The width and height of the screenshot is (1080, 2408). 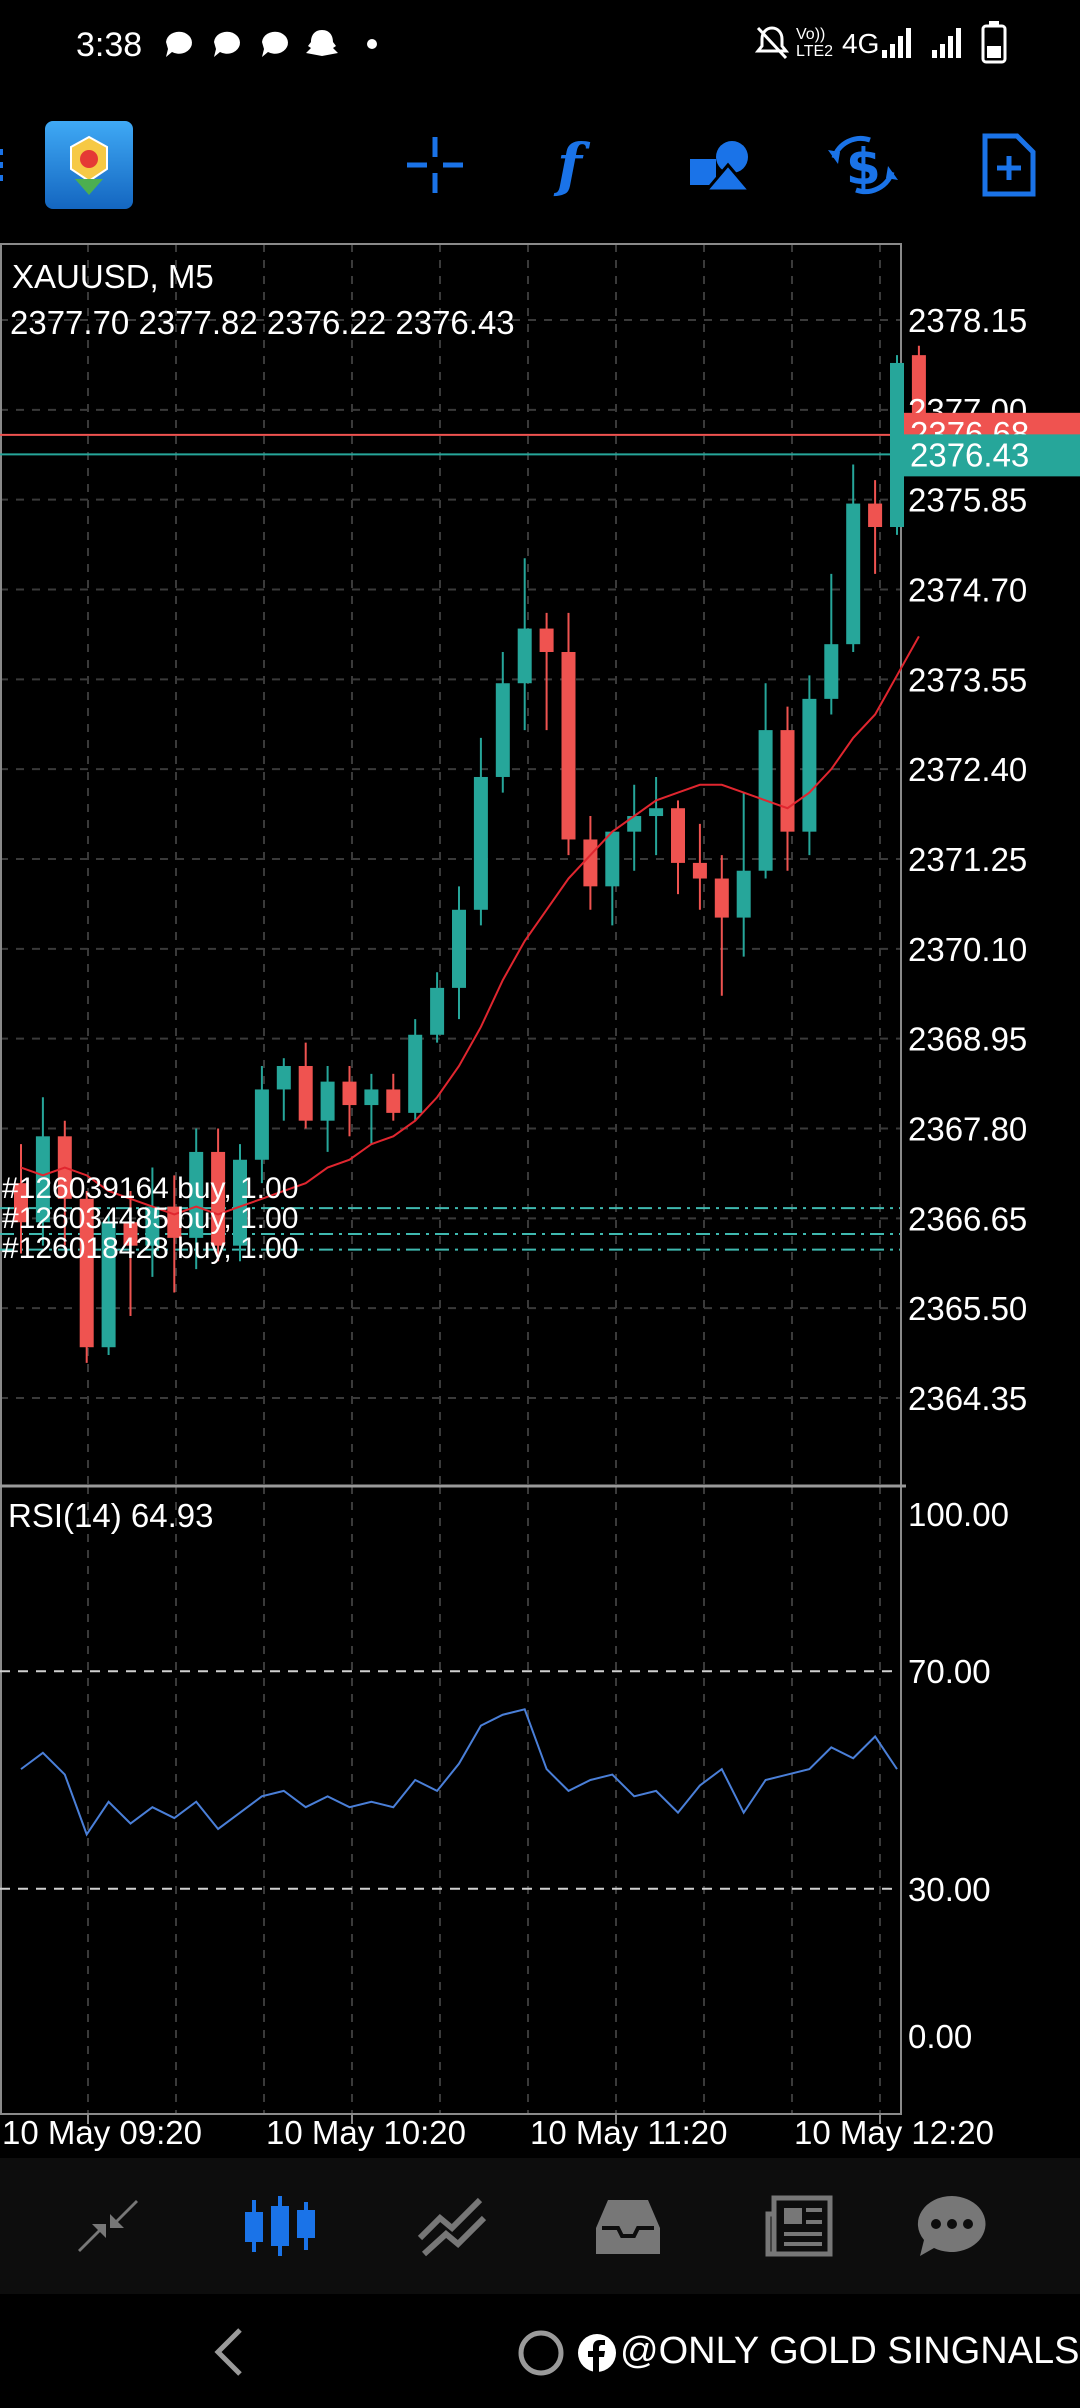 I want to click on trade-icon, so click(x=452, y=2227).